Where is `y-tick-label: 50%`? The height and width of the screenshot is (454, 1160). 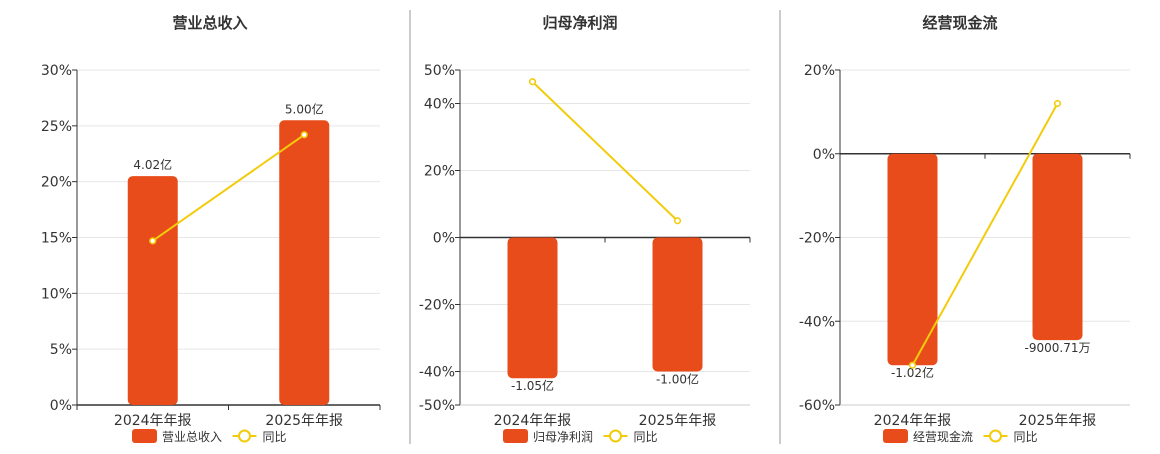 y-tick-label: 50% is located at coordinates (439, 71).